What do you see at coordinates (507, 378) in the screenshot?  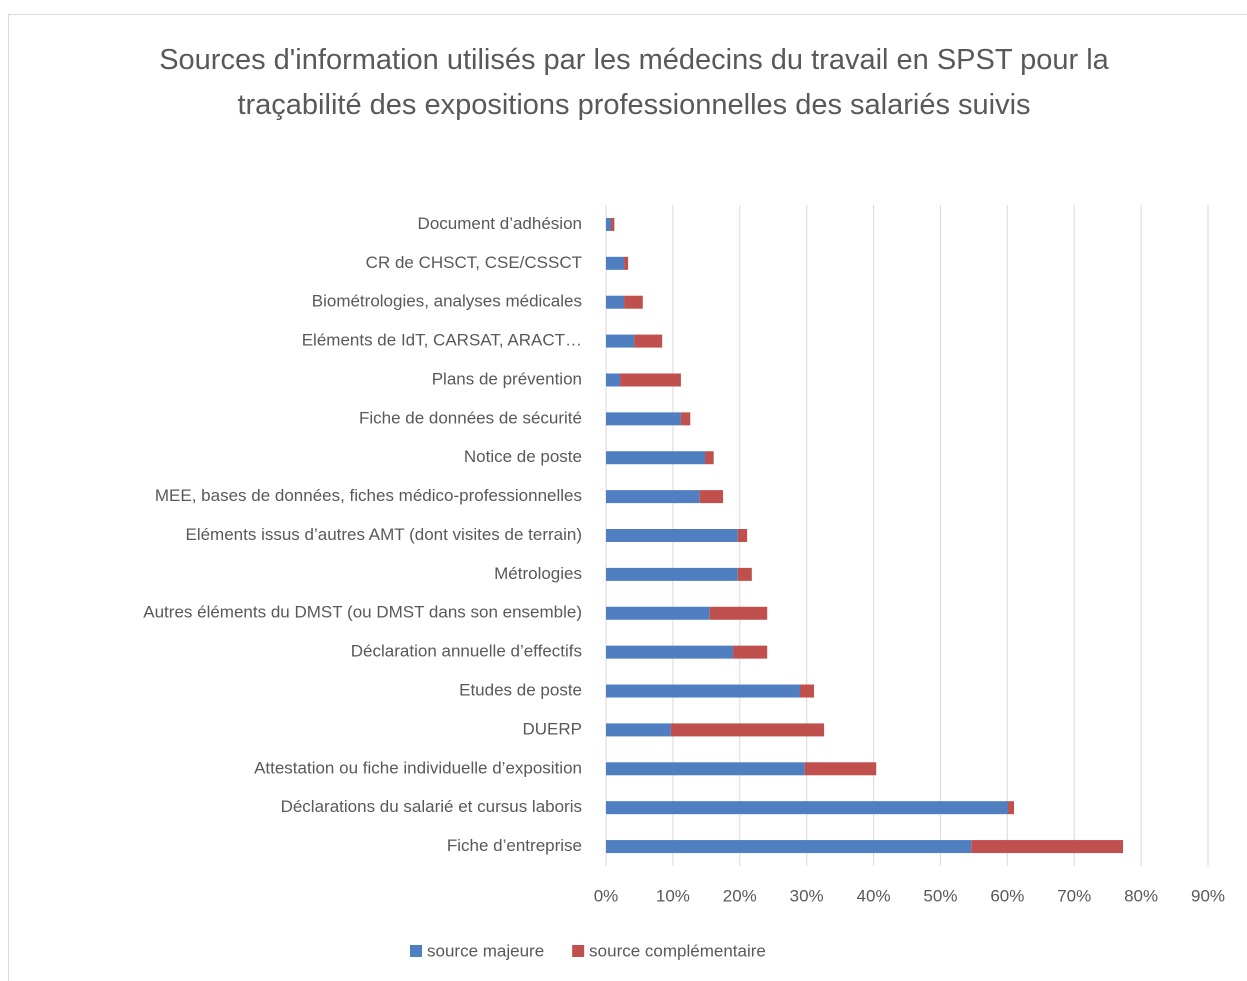 I see `category-label: Plans de prévention` at bounding box center [507, 378].